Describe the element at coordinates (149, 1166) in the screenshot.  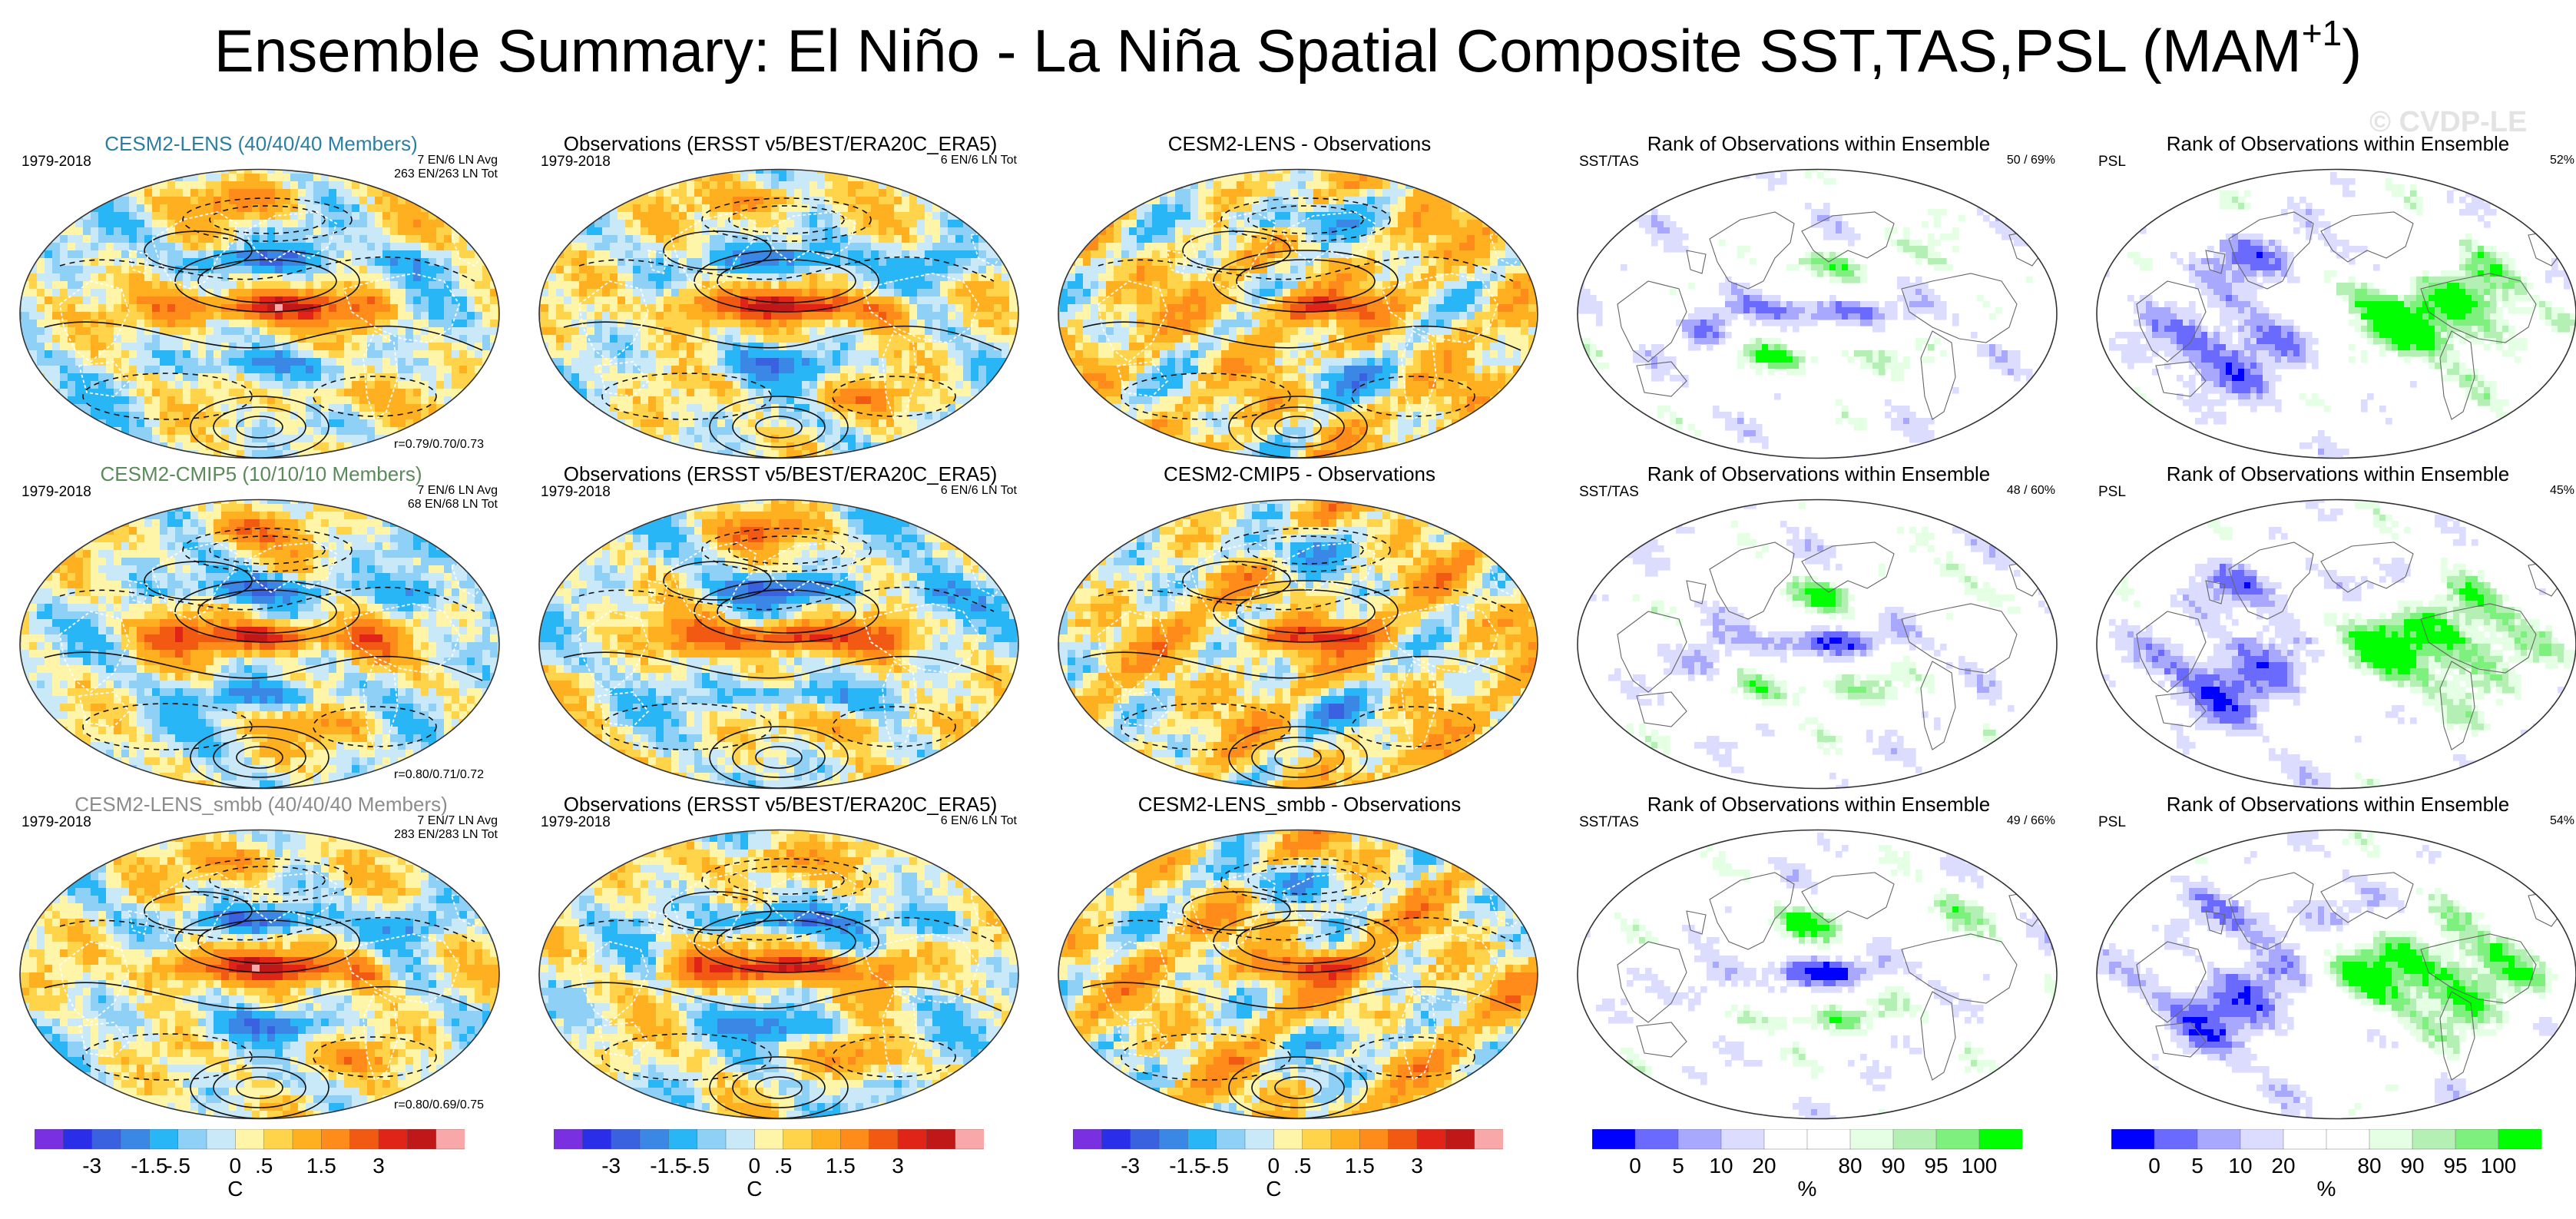
I see `colorbar-tick-label: -1.5` at that location.